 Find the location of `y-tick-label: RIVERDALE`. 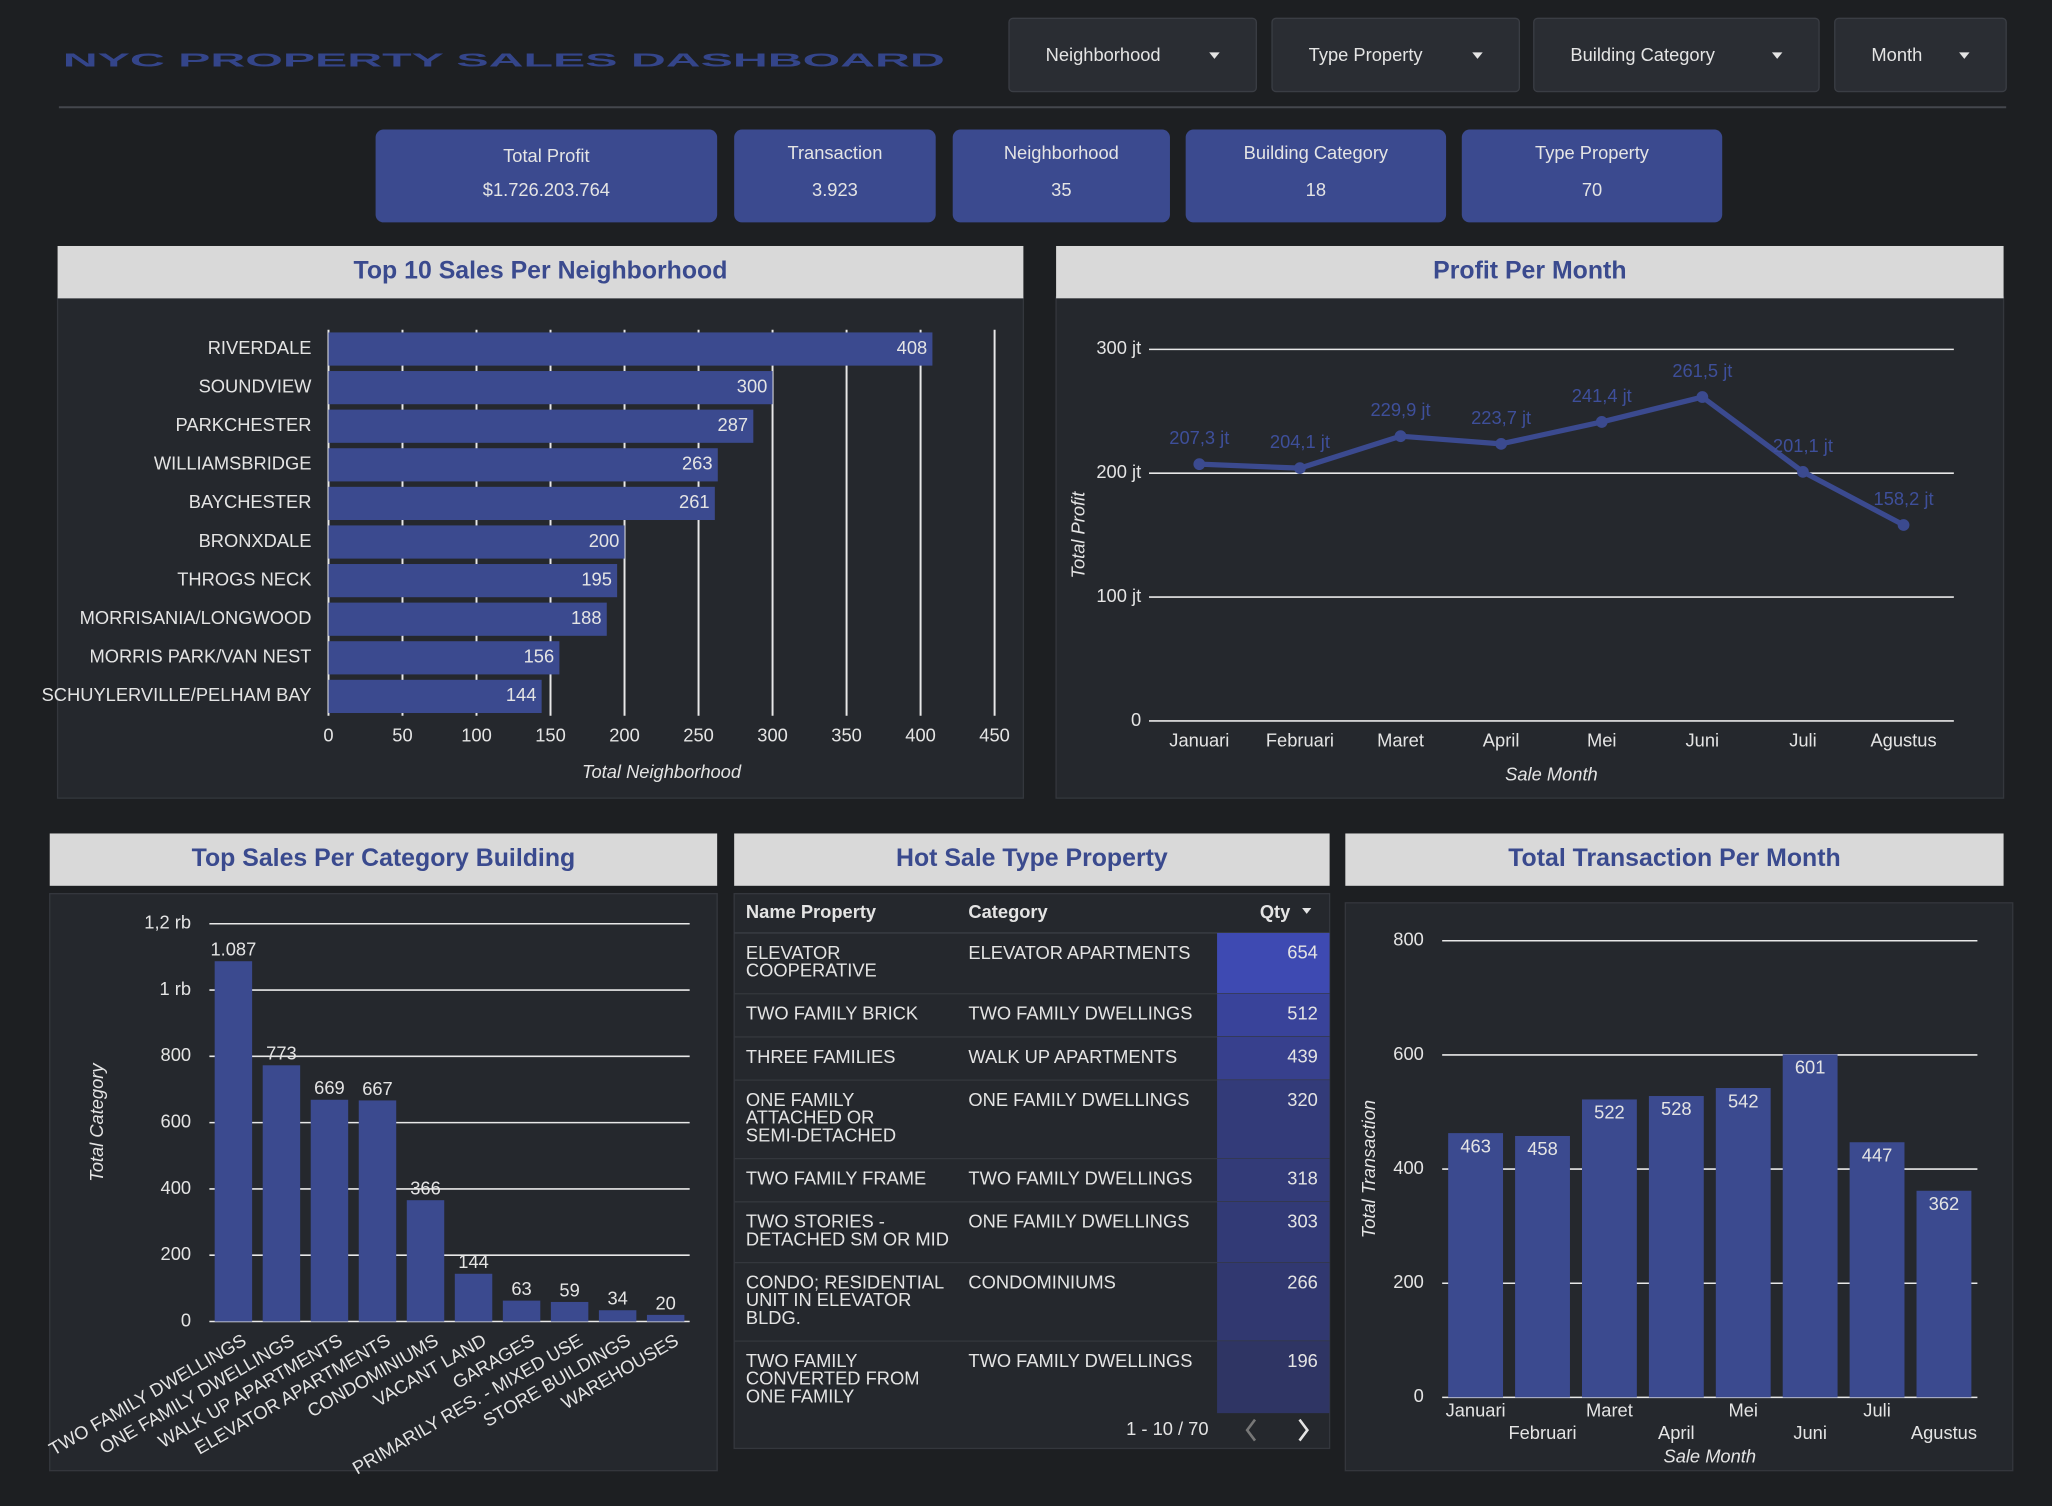

y-tick-label: RIVERDALE is located at coordinates (260, 347).